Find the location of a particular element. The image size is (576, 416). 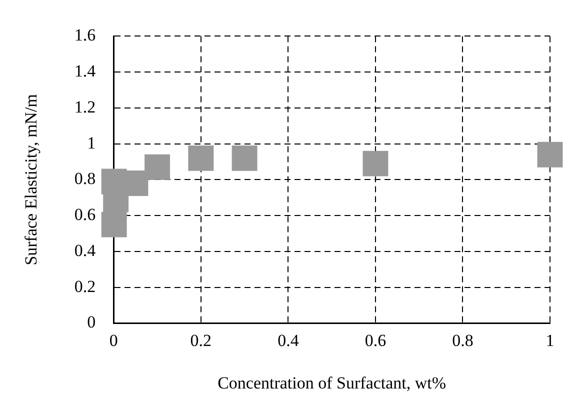

y-tick-label: 0.6 is located at coordinates (85, 214).